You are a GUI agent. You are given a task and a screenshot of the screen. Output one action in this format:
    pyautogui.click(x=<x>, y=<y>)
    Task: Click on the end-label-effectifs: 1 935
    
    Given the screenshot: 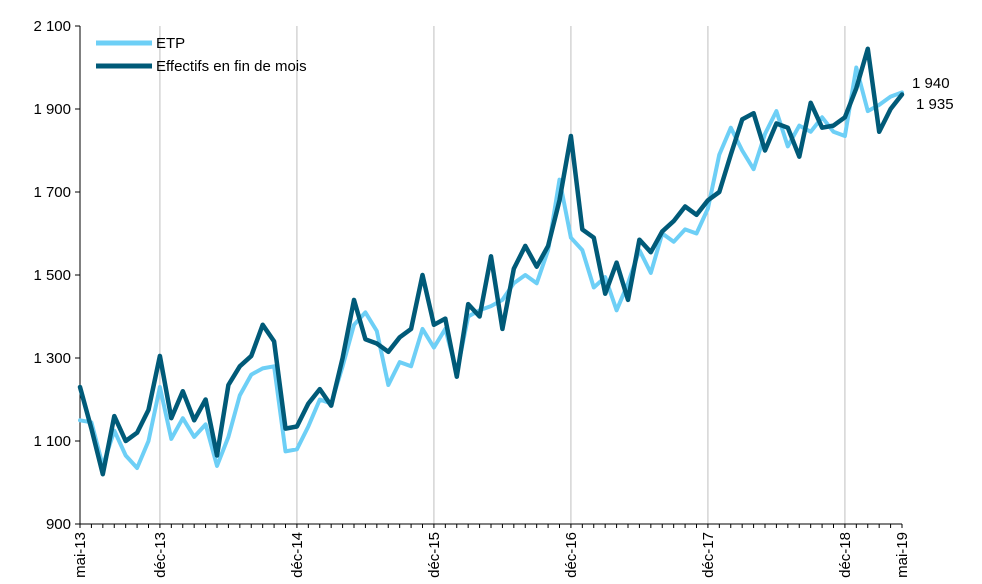 What is the action you would take?
    pyautogui.click(x=935, y=104)
    